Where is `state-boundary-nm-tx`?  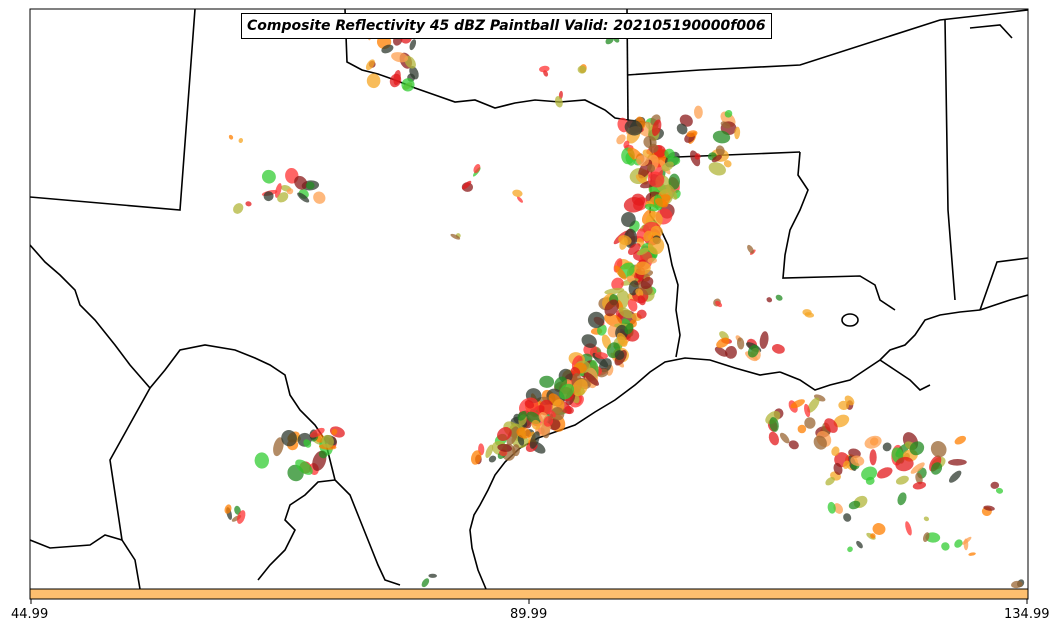
state-boundary-nm-tx is located at coordinates (113, 110).